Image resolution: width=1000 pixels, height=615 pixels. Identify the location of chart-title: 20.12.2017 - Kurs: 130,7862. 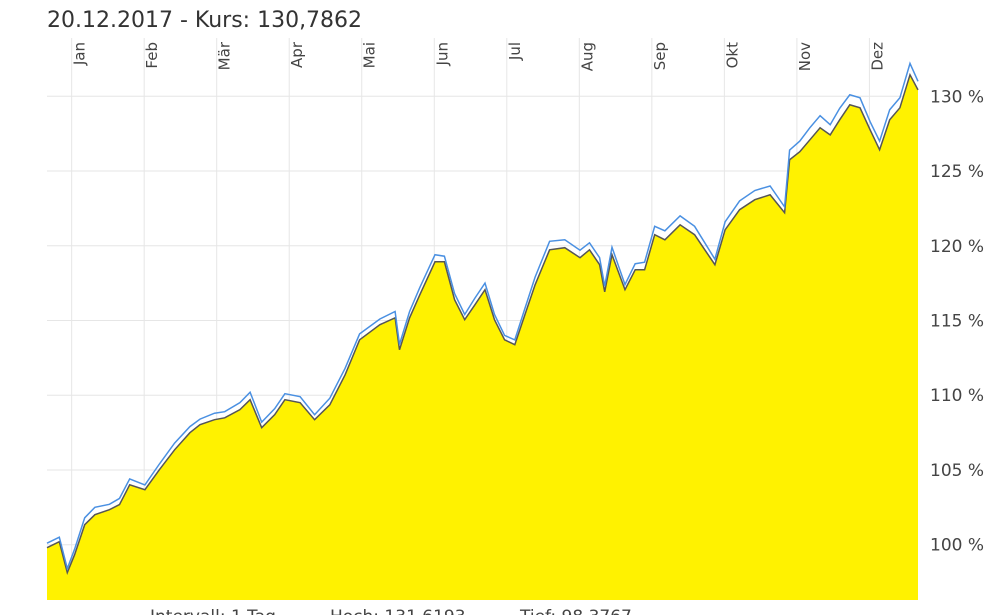
(204, 20).